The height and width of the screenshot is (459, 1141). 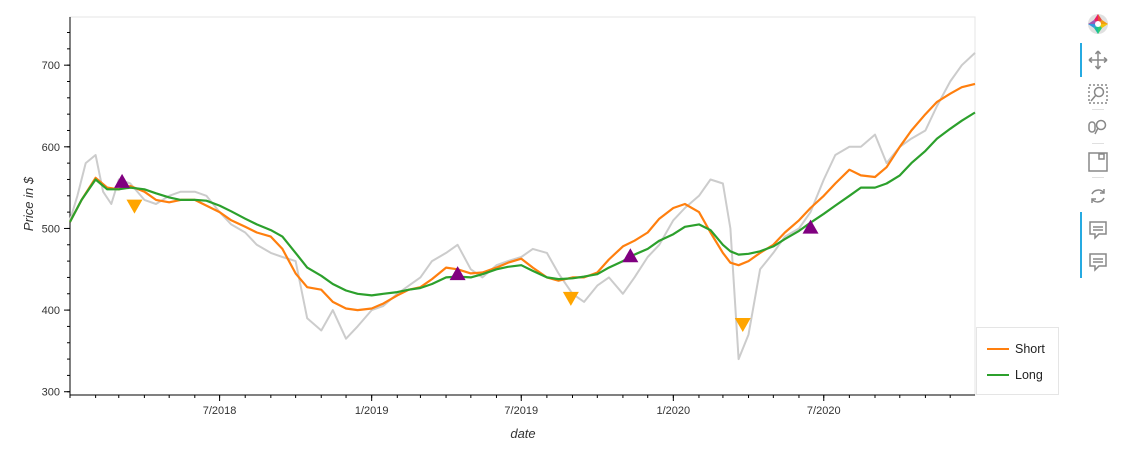 What do you see at coordinates (1098, 94) in the screenshot?
I see `box-zoom-icon` at bounding box center [1098, 94].